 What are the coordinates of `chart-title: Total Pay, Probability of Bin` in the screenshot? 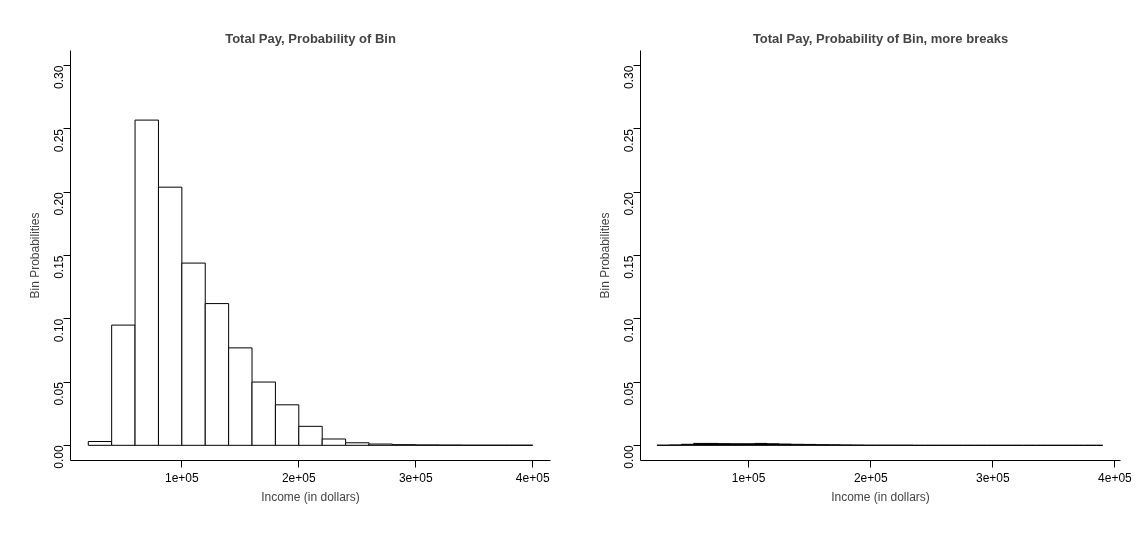 It's located at (310, 38).